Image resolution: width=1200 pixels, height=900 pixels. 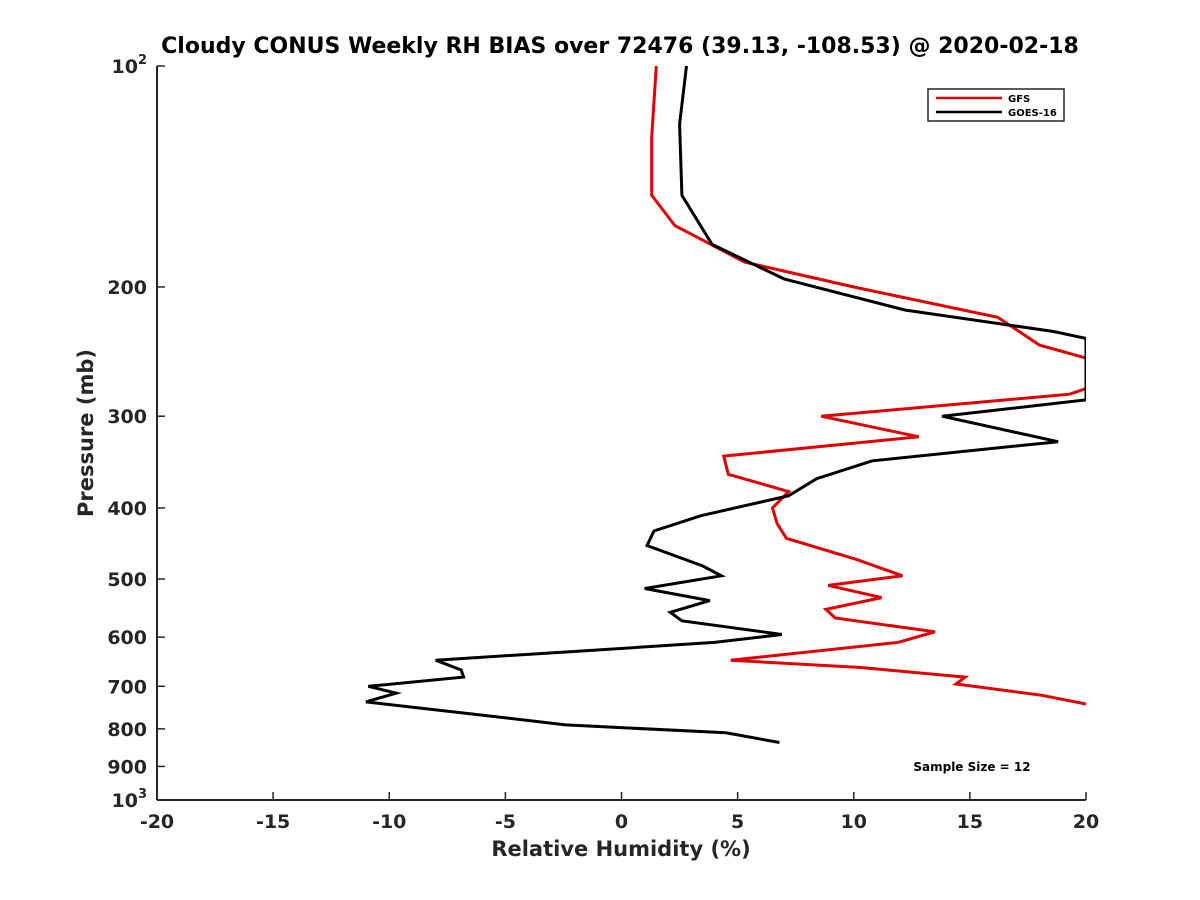 What do you see at coordinates (1019, 99) in the screenshot?
I see `legend-label: GFS` at bounding box center [1019, 99].